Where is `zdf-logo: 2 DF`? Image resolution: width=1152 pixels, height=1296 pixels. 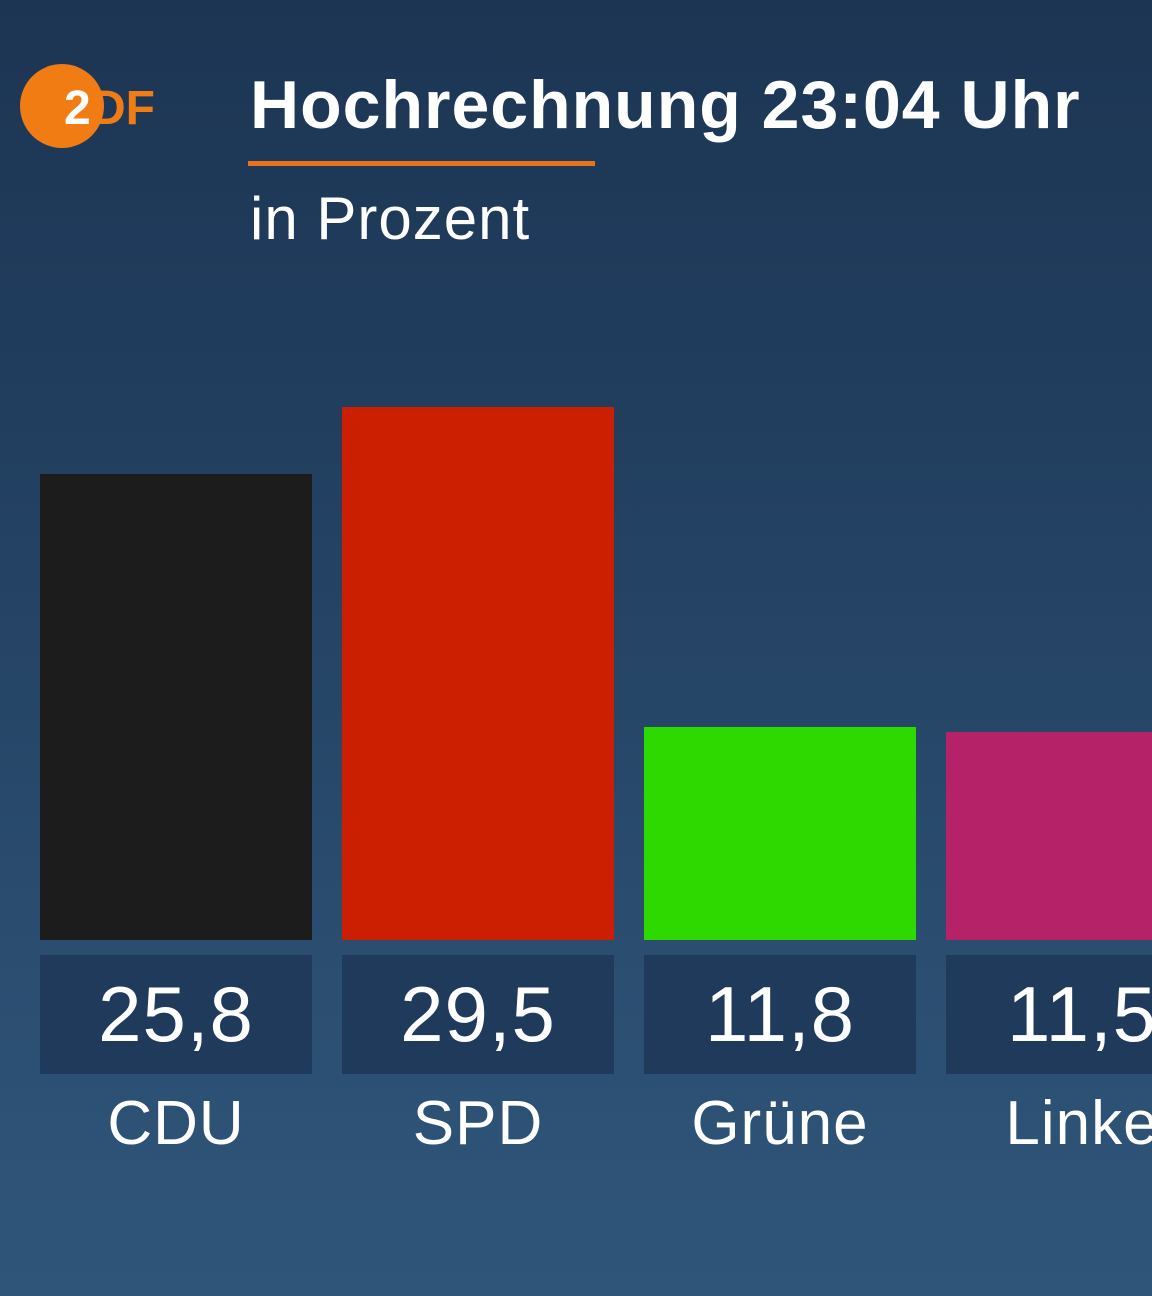
zdf-logo: 2 DF is located at coordinates (98, 108).